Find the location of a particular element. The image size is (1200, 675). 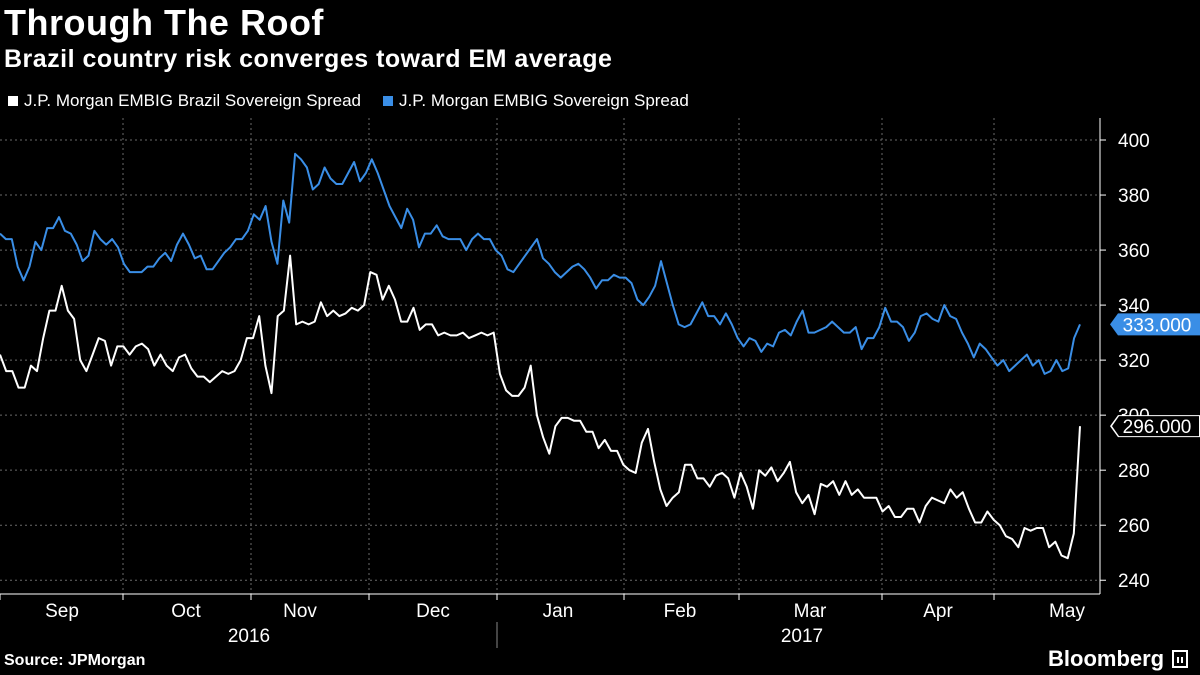

legend-swatch-em is located at coordinates (388, 101).